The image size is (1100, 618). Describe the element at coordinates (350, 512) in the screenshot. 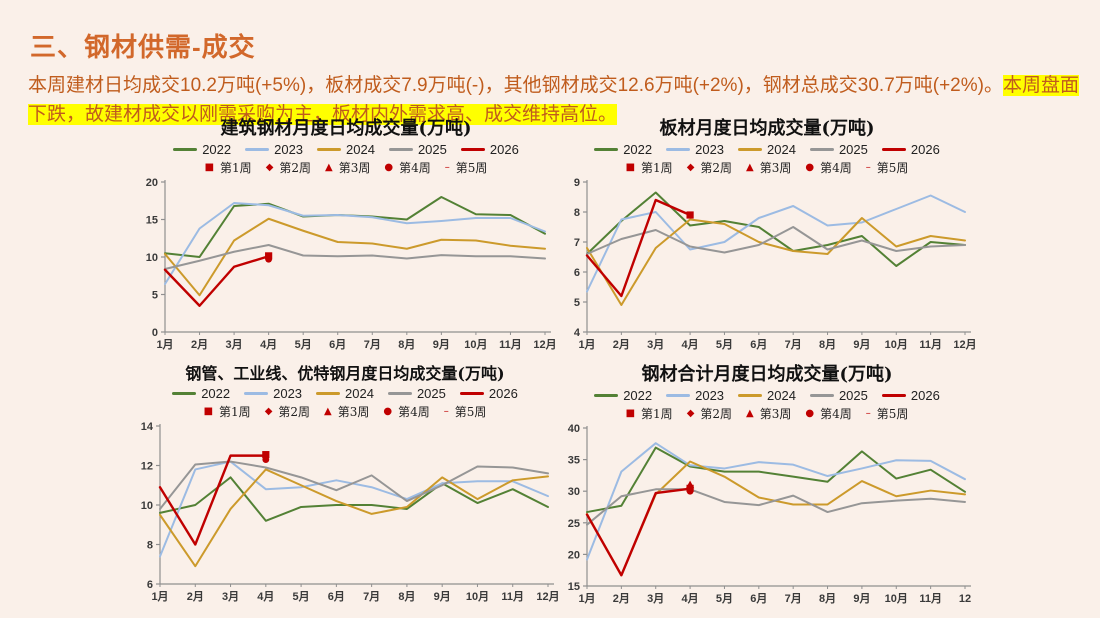

I see `line-plot: 6 8 10 12 14 1月 2月 3月 4月 5月 6月 7月 8月 9月 10月 11月 12月` at that location.